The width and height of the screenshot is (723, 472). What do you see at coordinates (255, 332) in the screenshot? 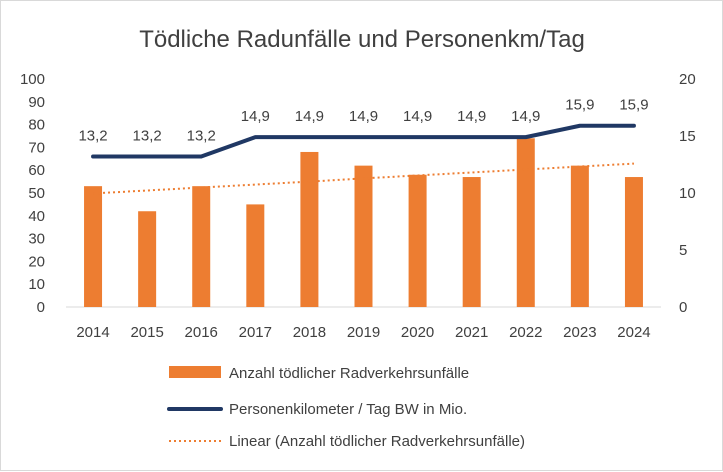
I see `x-tick-label: 2017` at bounding box center [255, 332].